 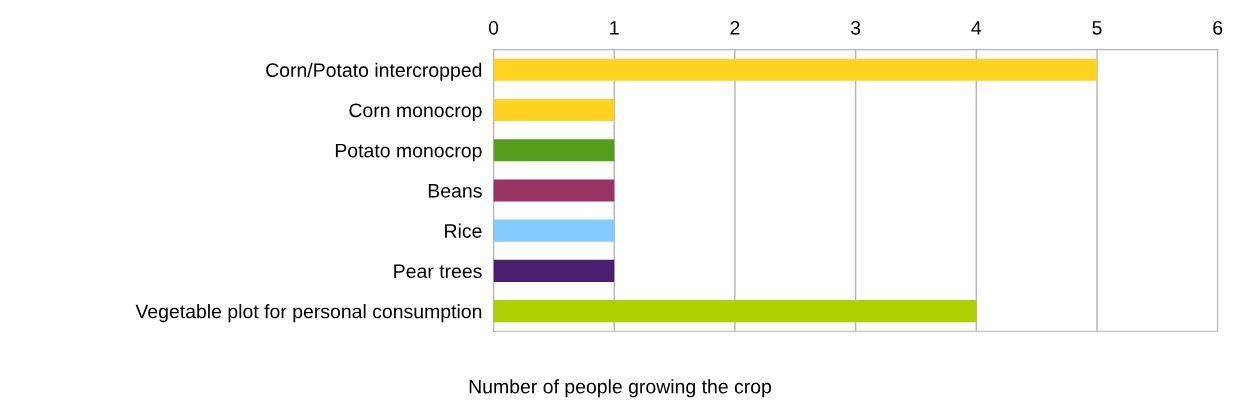 What do you see at coordinates (408, 152) in the screenshot?
I see `y-tick-label: Potato monocrop` at bounding box center [408, 152].